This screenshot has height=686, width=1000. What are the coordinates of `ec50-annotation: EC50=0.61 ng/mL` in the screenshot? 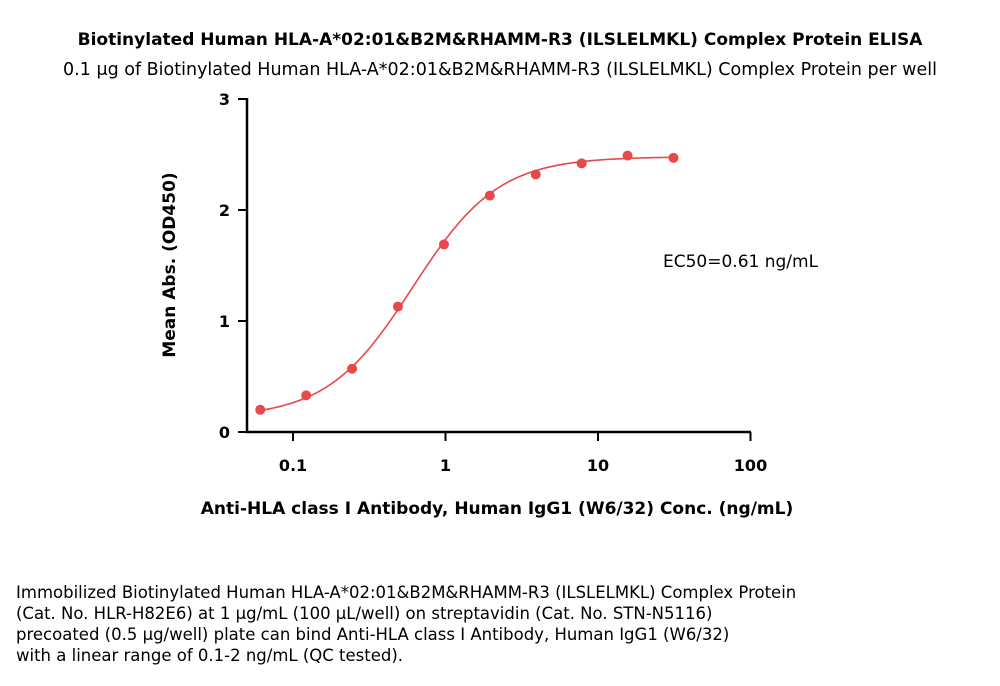 It's located at (741, 262).